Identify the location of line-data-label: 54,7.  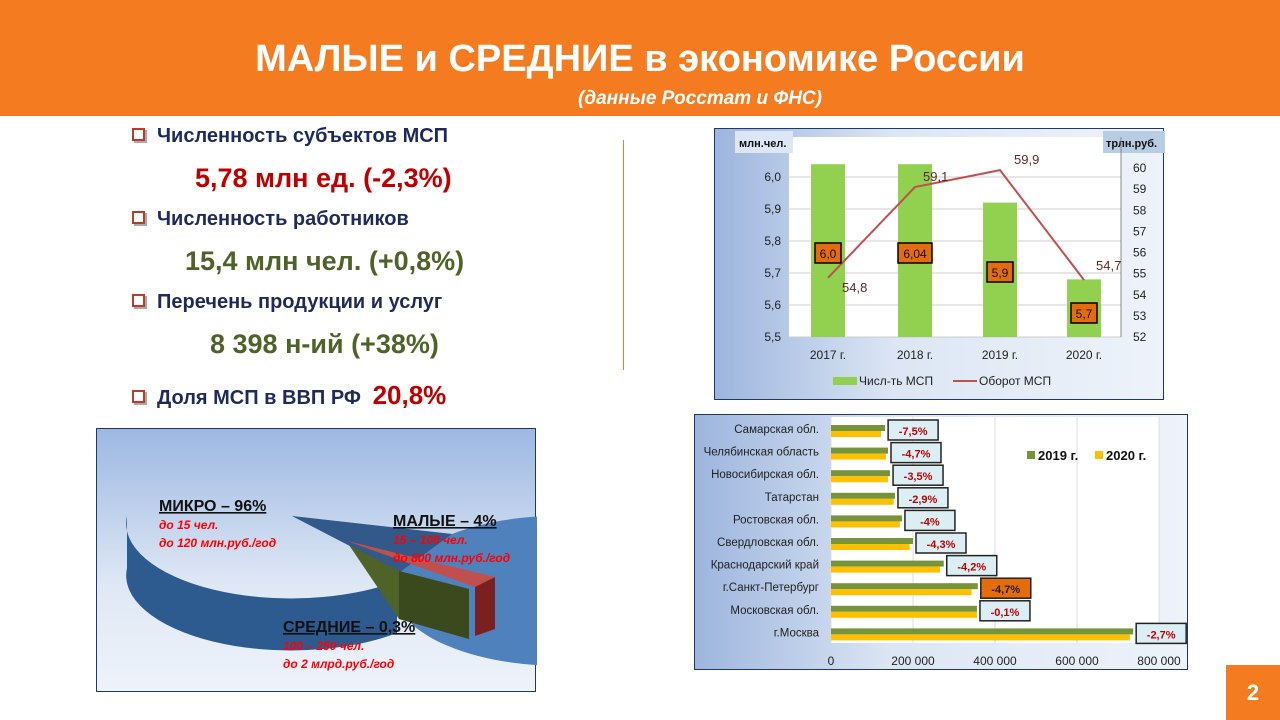
(1108, 265).